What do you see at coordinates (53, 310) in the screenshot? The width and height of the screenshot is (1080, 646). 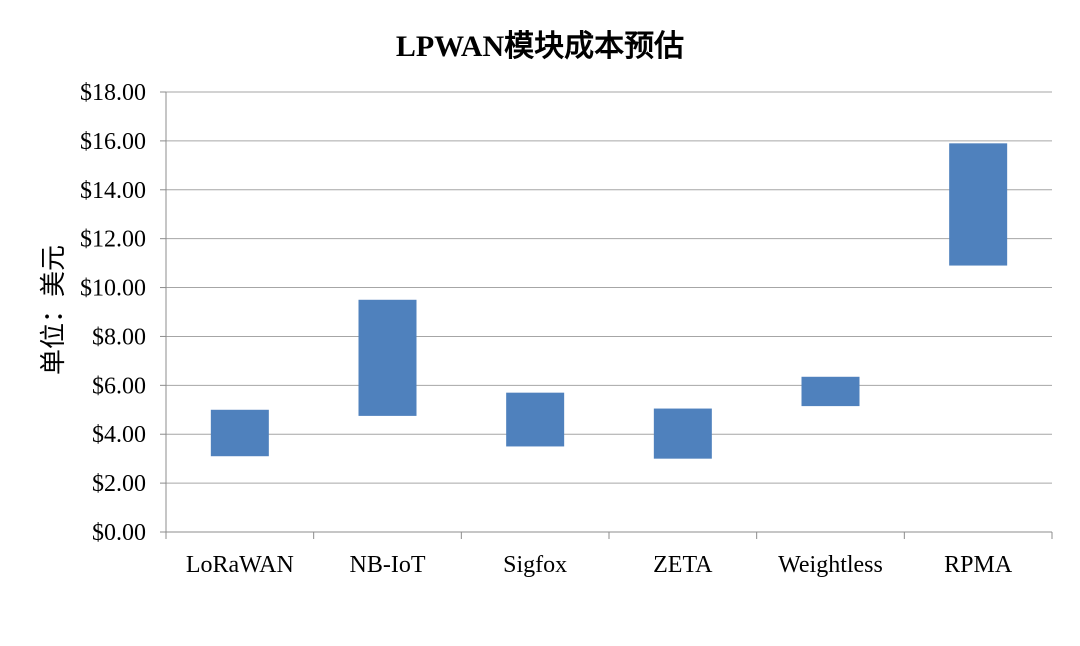 I see `y-axis-label: 单位：美元` at bounding box center [53, 310].